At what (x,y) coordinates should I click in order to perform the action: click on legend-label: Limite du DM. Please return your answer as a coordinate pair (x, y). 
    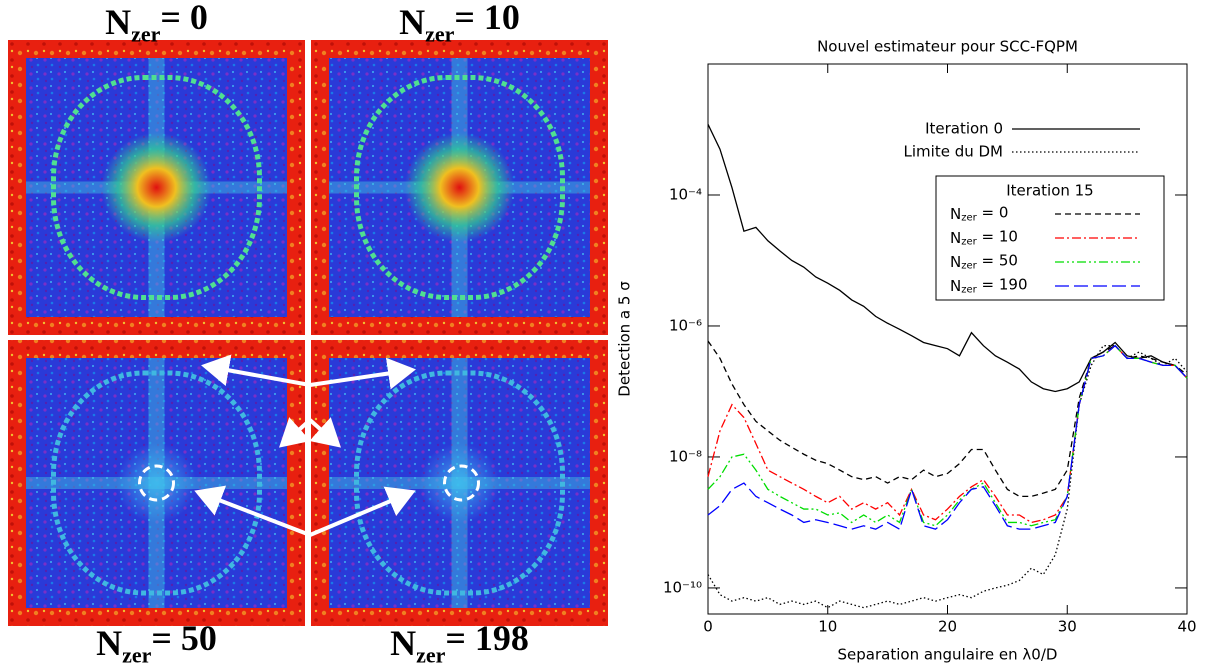
    Looking at the image, I should click on (953, 152).